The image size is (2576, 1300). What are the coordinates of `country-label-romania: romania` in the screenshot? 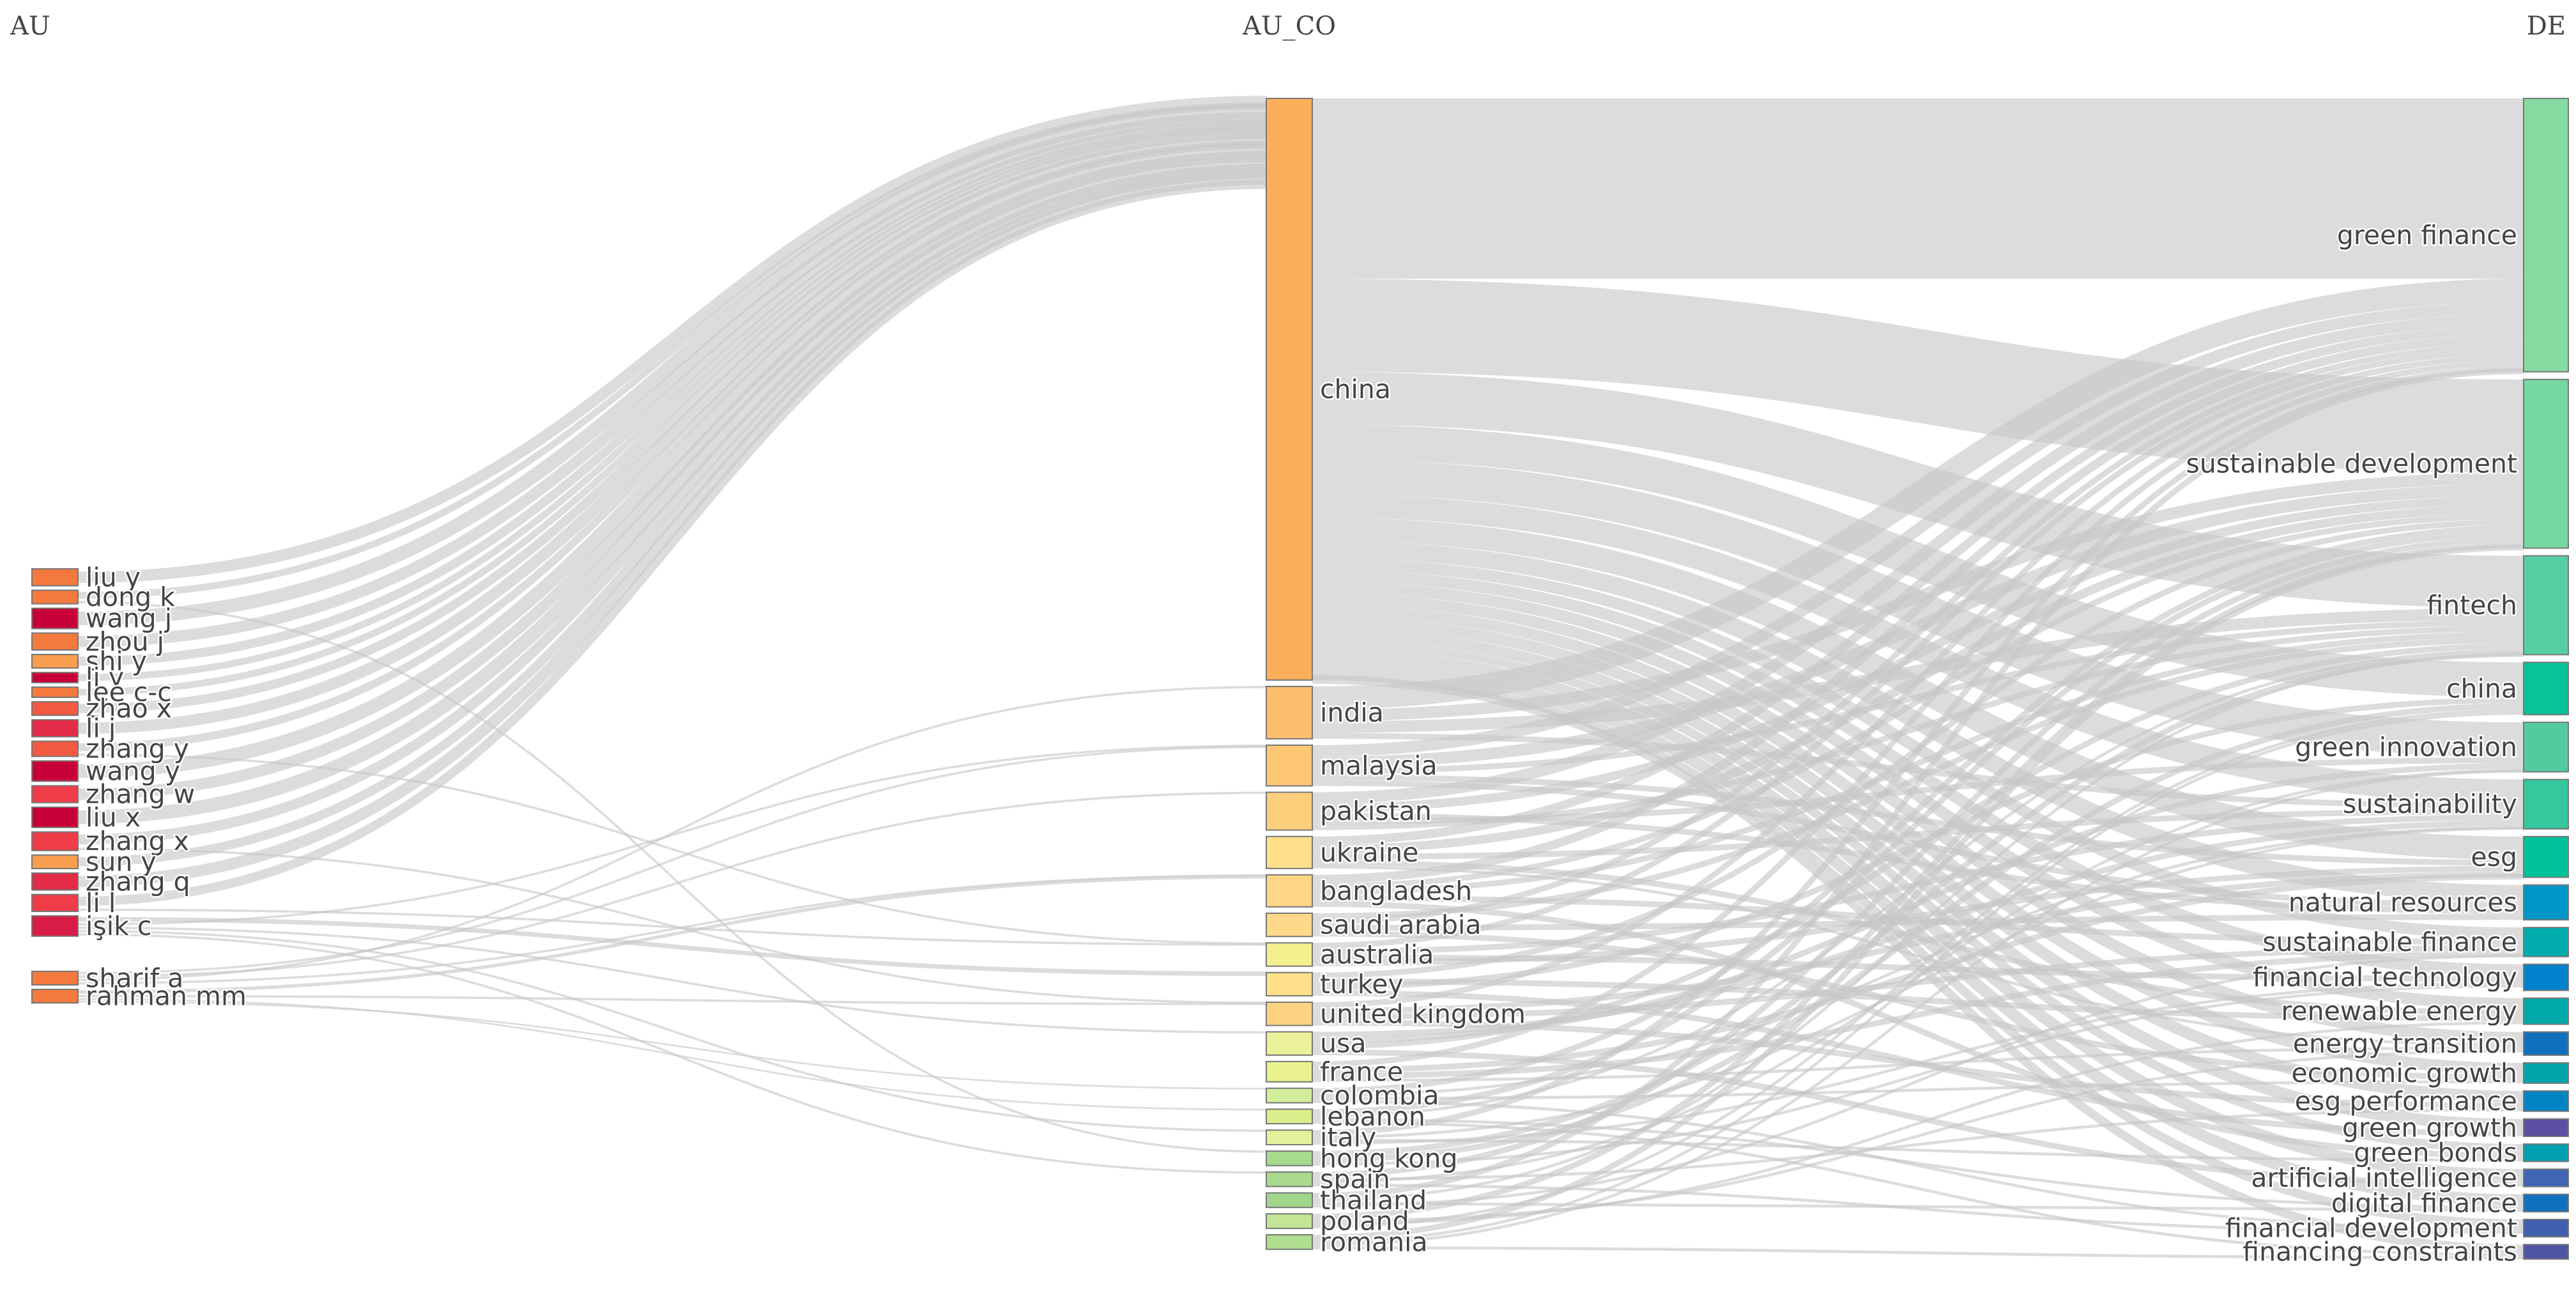 It's located at (1374, 1241).